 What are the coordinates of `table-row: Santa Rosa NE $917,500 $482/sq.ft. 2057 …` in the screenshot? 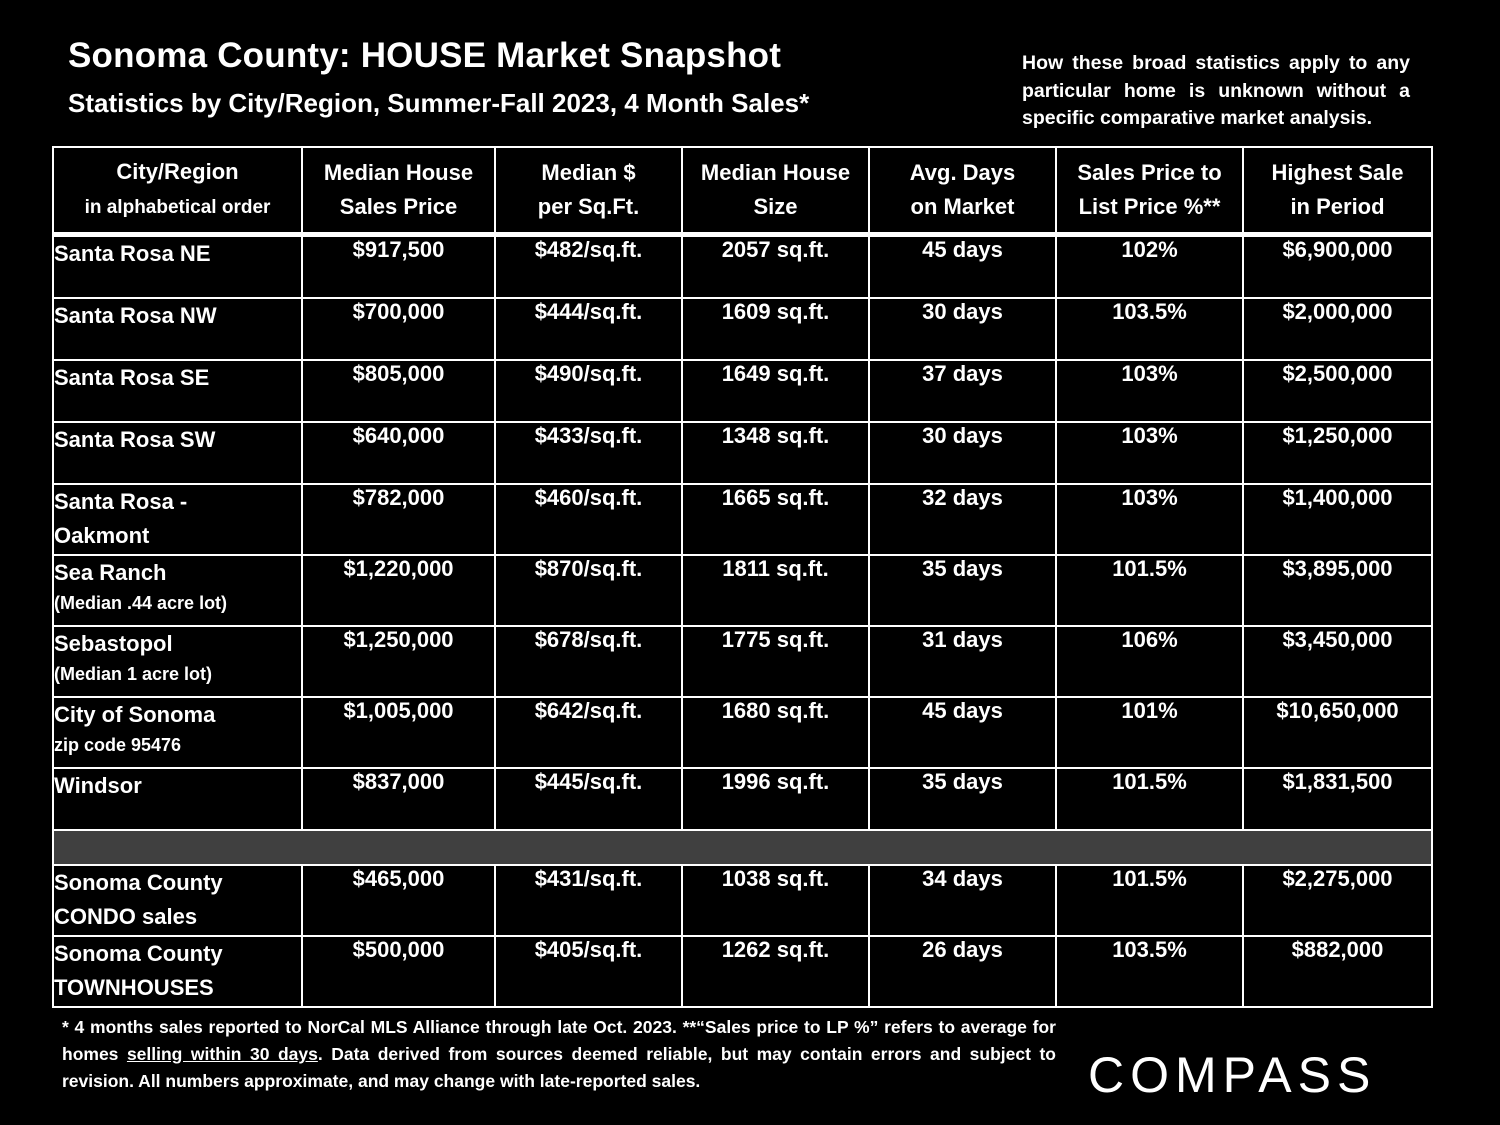 It's located at (742, 266).